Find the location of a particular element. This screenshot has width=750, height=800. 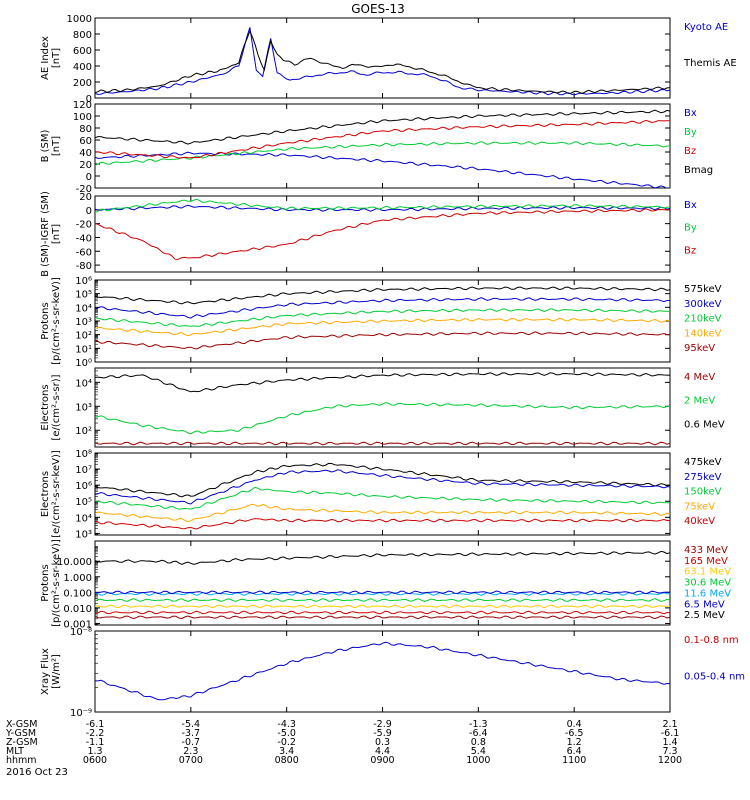

x-axis-value: 2.1 is located at coordinates (669, 724).